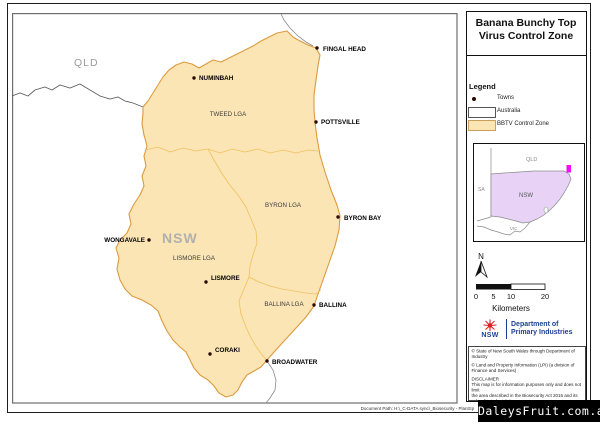 This screenshot has height=424, width=600. Describe the element at coordinates (494, 370) in the screenshot. I see `credit-line-3: Finance and Services)` at that location.